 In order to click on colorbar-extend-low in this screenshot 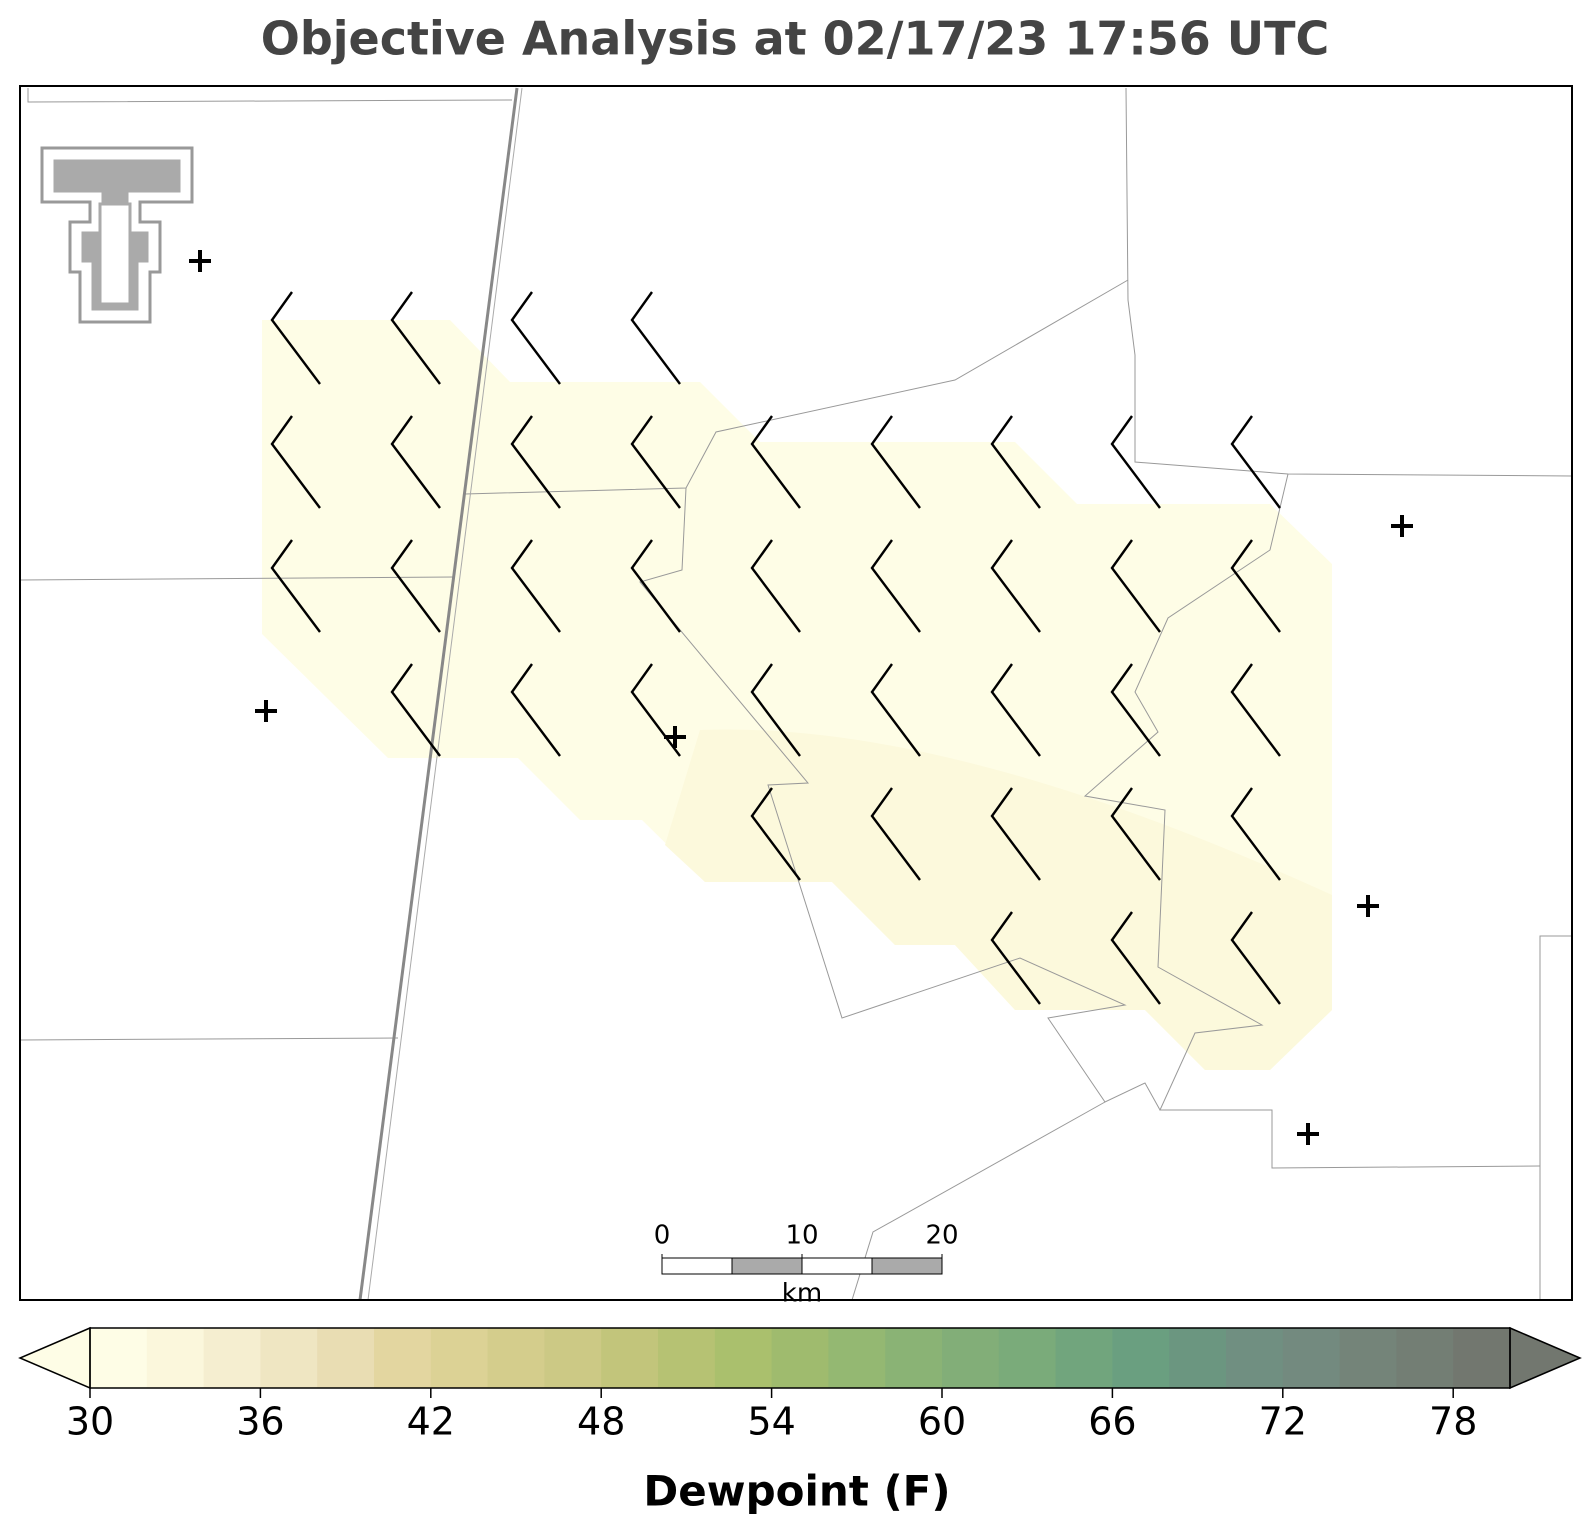, I will do `click(54, 1358)`.